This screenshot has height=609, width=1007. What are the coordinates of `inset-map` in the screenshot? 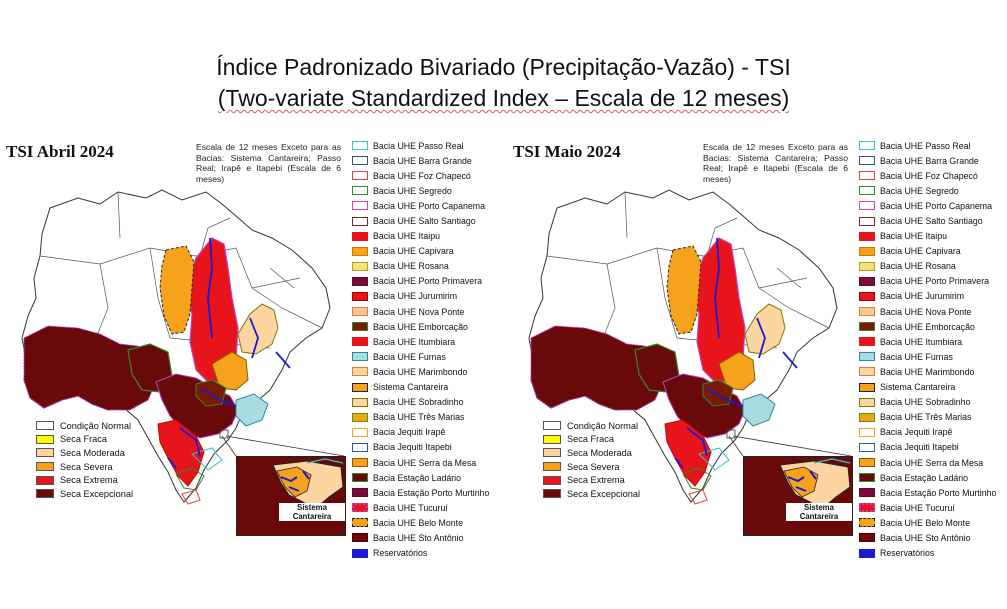 It's located at (815, 484).